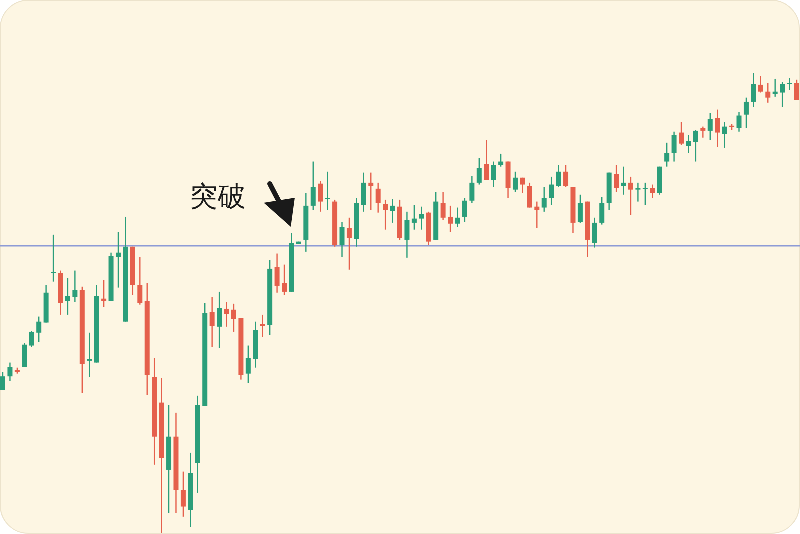 This screenshot has width=800, height=534. Describe the element at coordinates (218, 196) in the screenshot. I see `annotation: 突破` at that location.